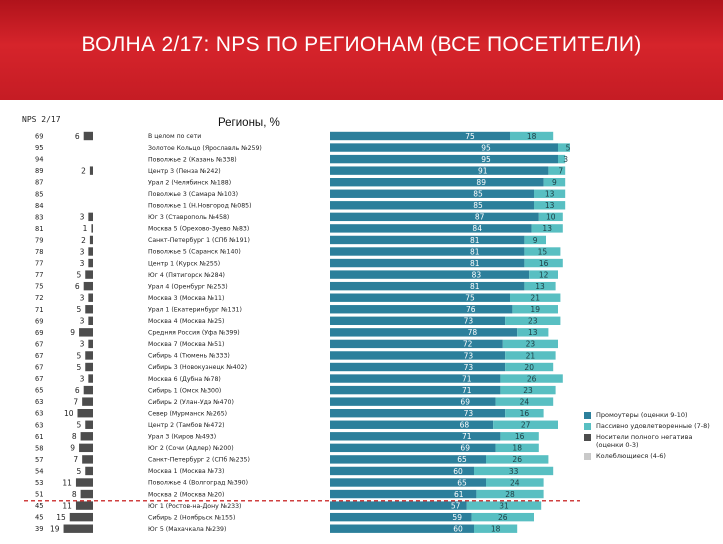  I want to click on nps-value: 39, so click(39, 529).